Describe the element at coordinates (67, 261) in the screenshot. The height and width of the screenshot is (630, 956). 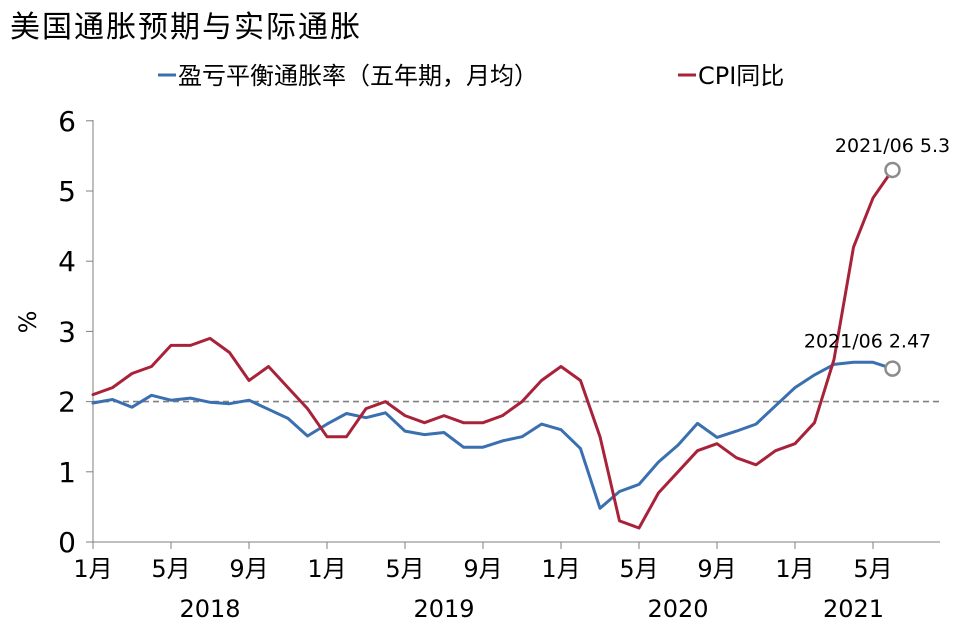
I see `y-tick-label: 4` at that location.